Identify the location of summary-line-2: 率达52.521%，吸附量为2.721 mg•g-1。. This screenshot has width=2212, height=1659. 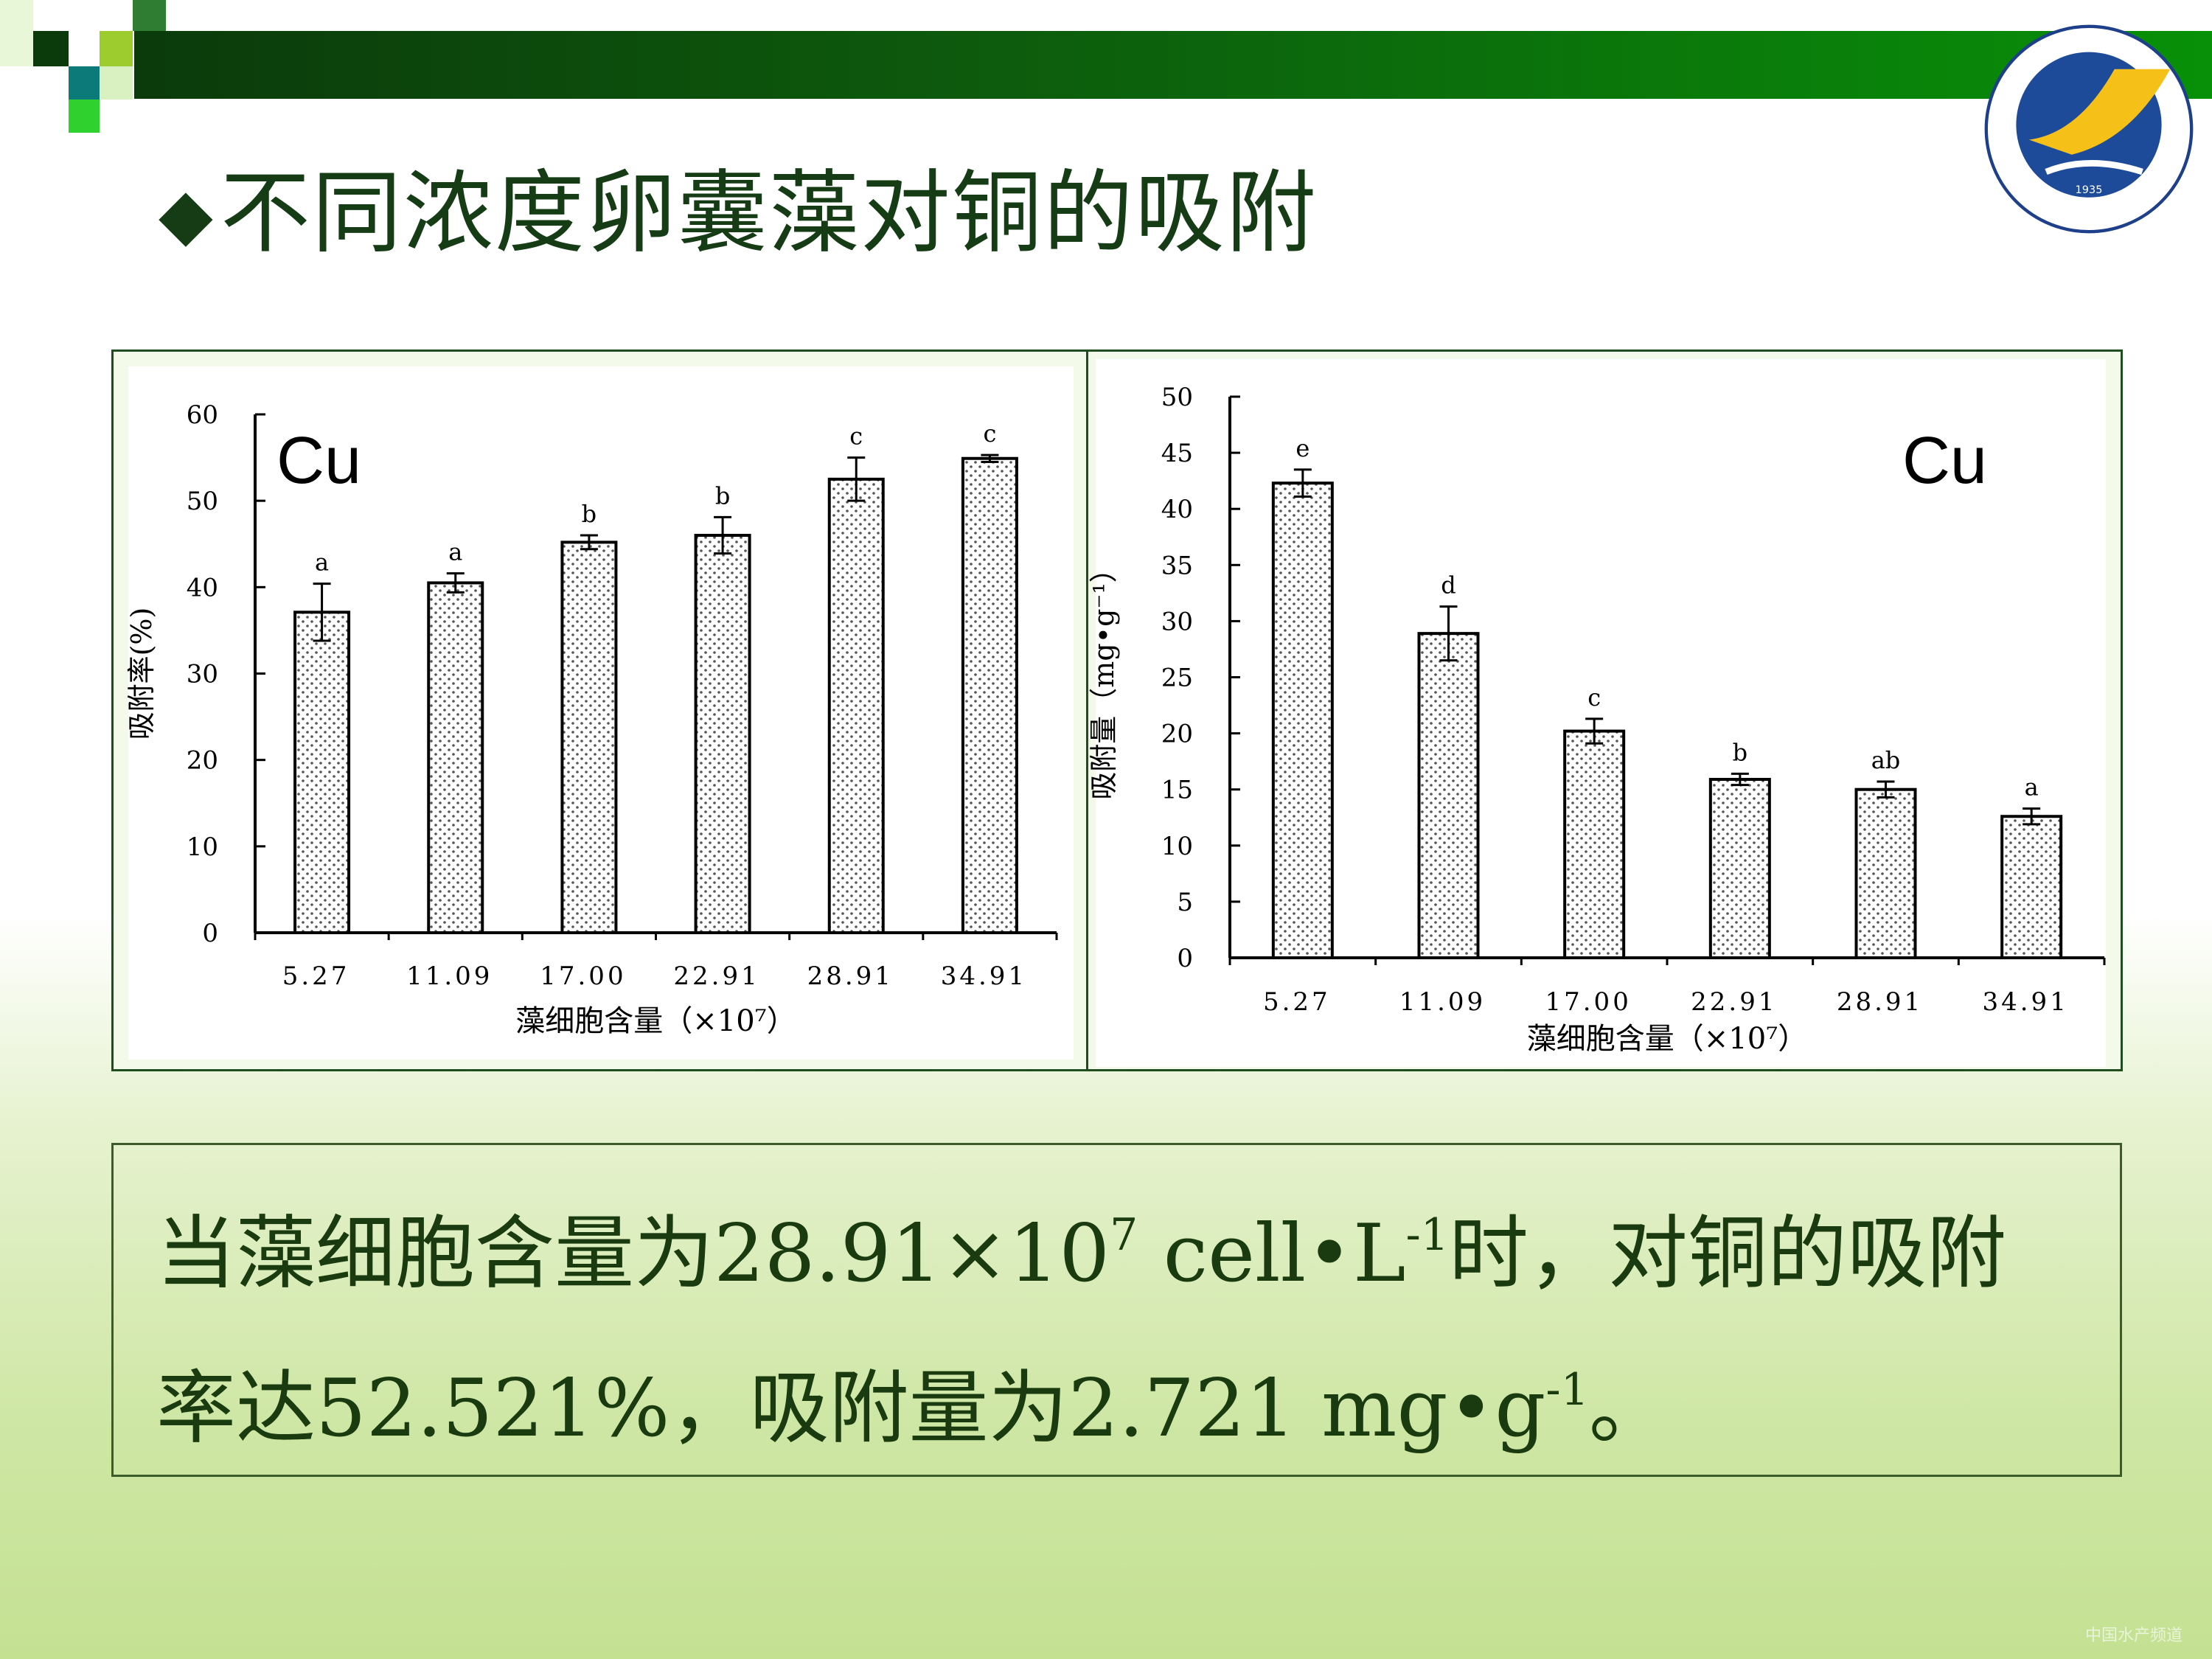
(912, 1401).